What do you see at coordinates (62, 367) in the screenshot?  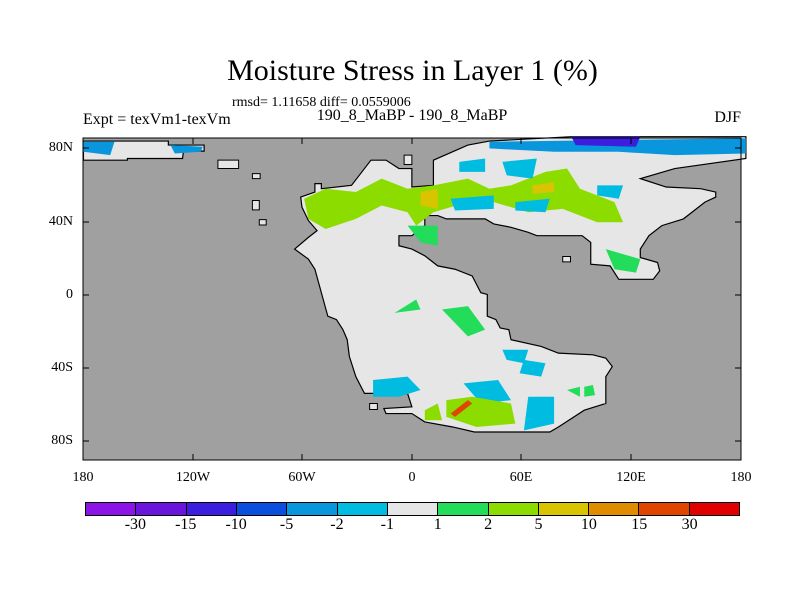 I see `y-tick-label: 40S` at bounding box center [62, 367].